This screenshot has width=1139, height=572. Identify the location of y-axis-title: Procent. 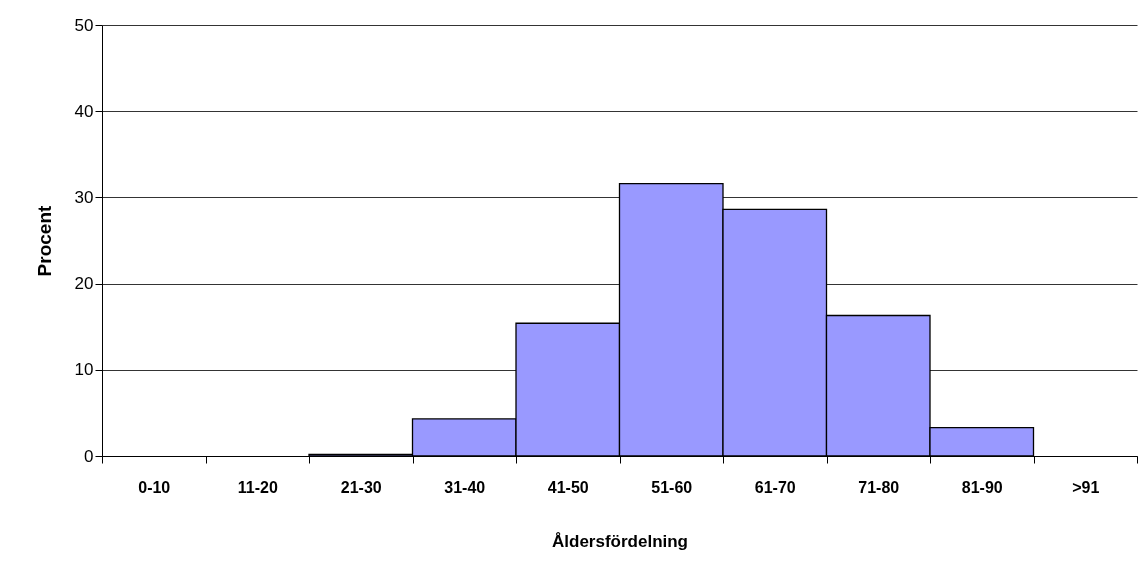
(44, 240).